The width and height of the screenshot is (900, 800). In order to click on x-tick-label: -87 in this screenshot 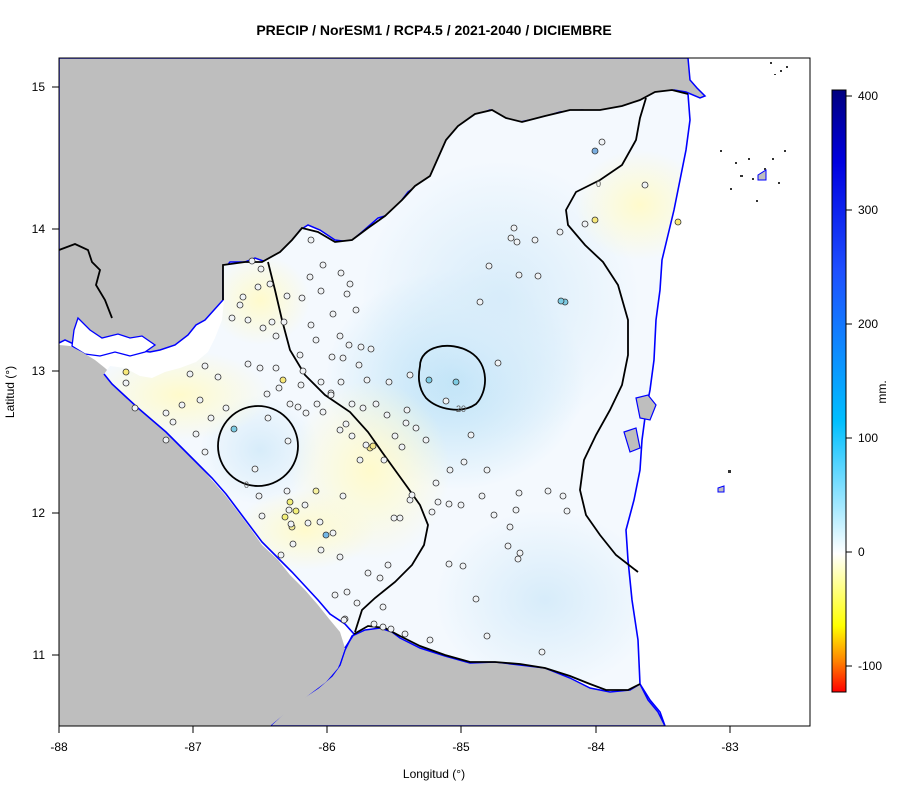, I will do `click(193, 747)`.